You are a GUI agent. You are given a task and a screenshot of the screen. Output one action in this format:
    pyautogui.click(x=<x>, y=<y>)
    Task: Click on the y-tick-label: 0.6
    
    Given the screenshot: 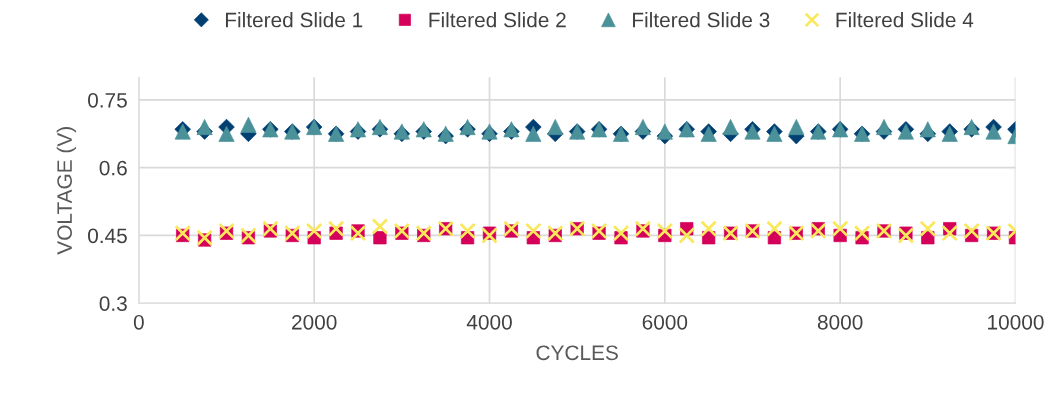 What is the action you would take?
    pyautogui.click(x=113, y=168)
    